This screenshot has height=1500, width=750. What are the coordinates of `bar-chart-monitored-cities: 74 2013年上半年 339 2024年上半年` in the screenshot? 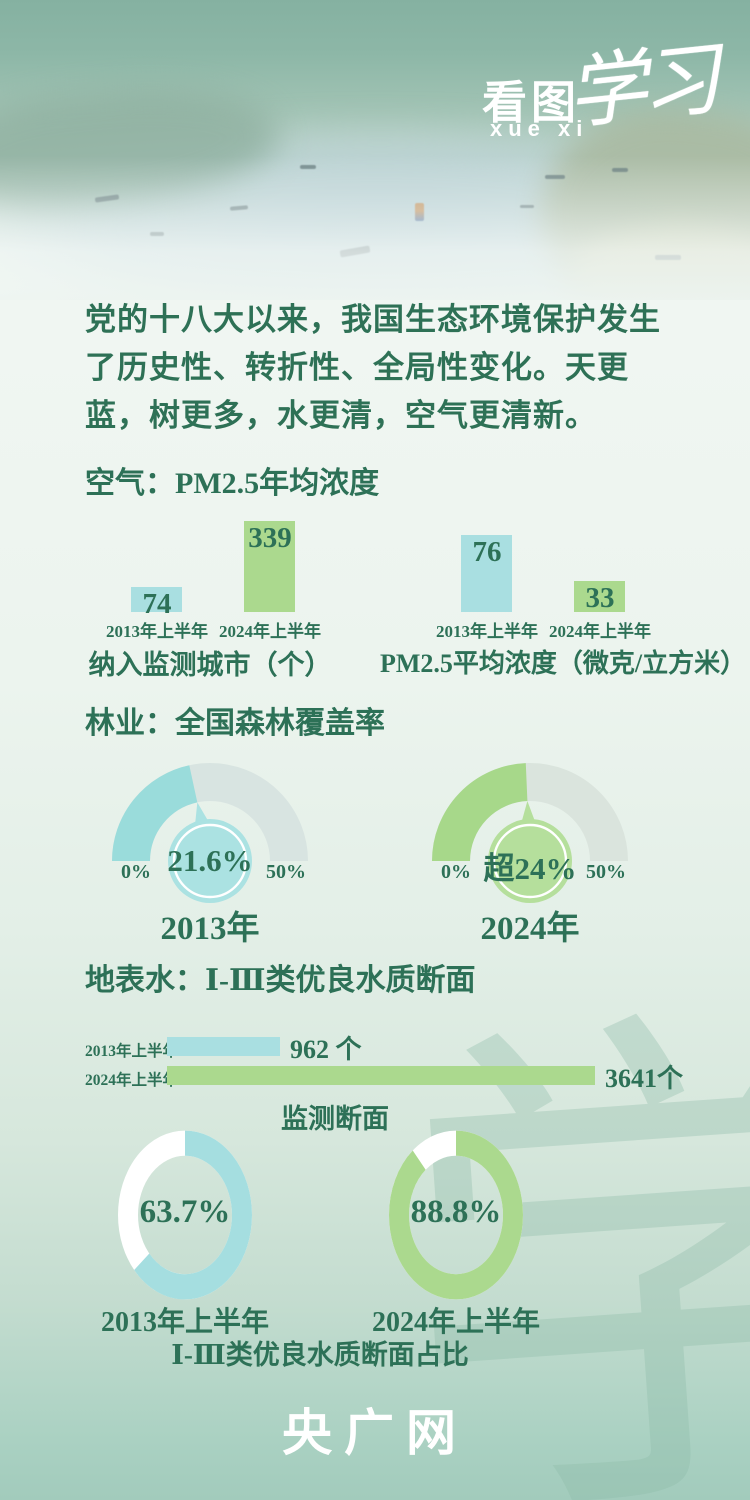 It's located at (210, 582).